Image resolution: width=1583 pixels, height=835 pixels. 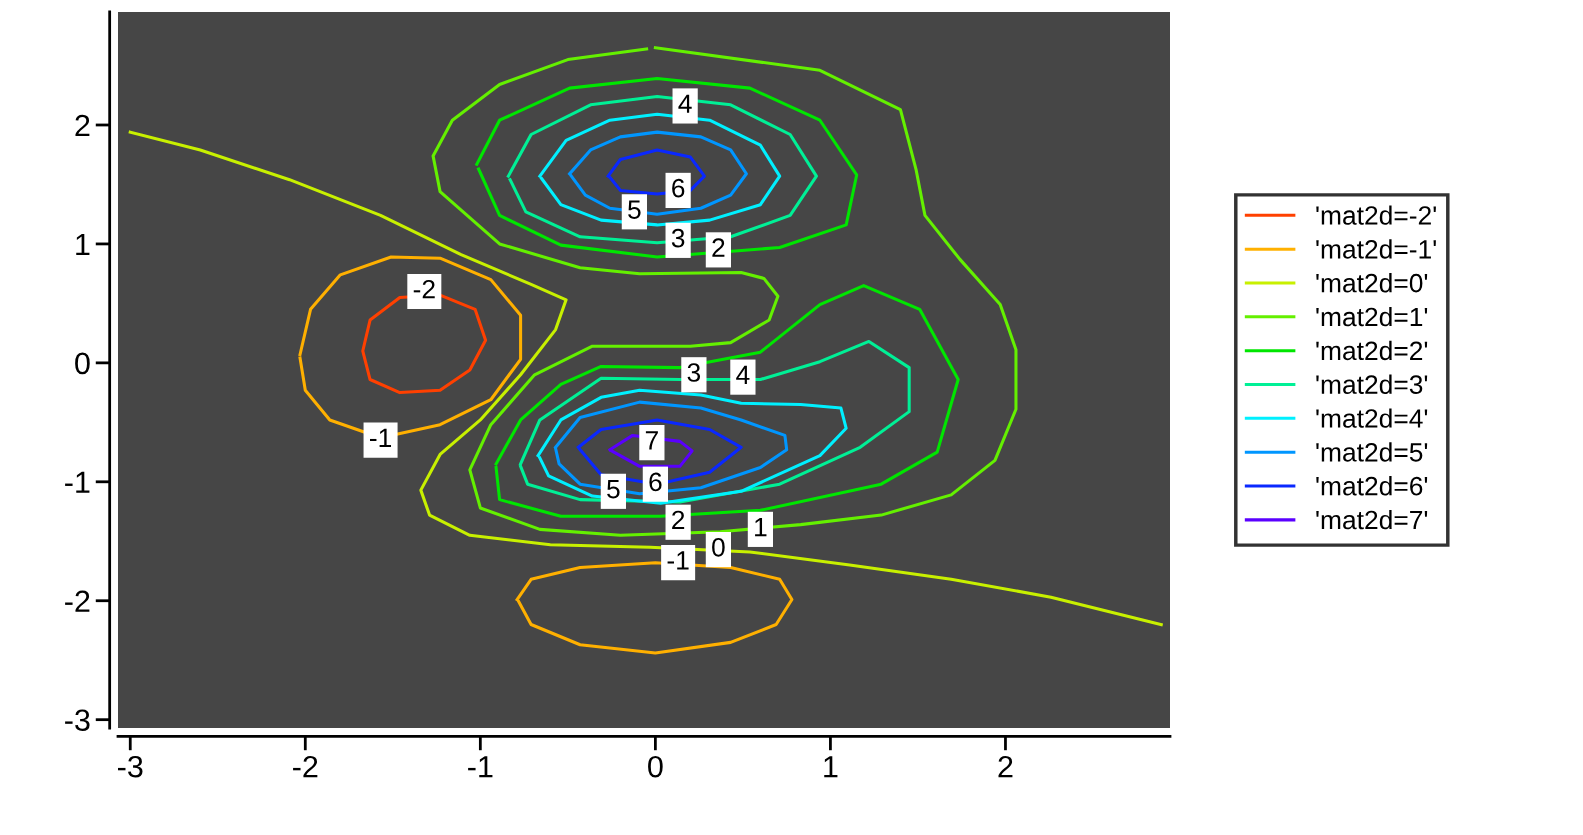 What do you see at coordinates (82, 125) in the screenshot?
I see `y-tick-label: 2` at bounding box center [82, 125].